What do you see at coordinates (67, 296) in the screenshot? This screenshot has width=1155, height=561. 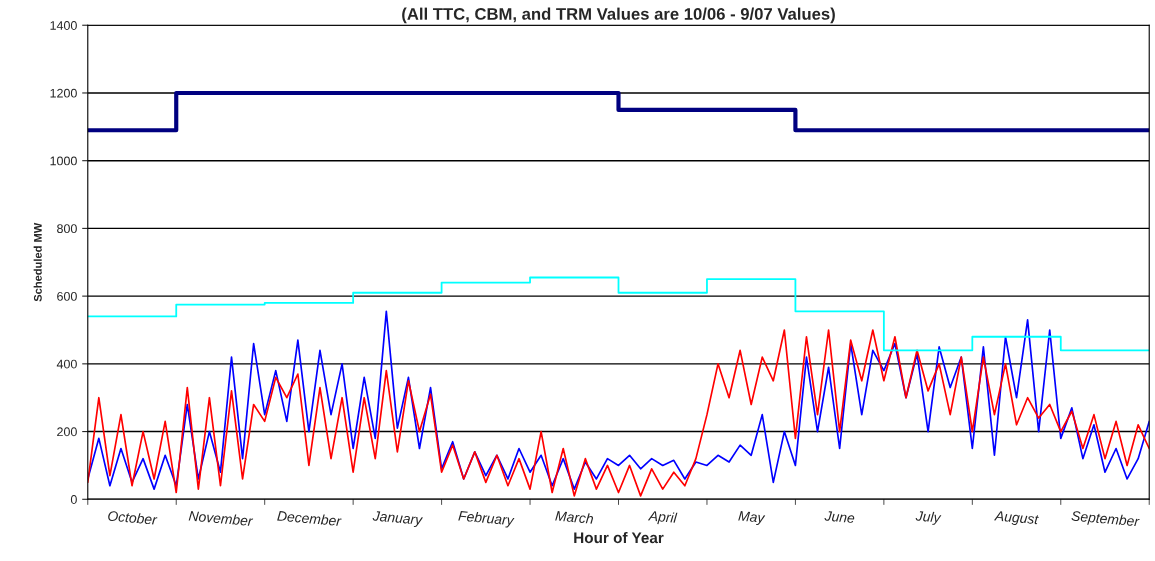 I see `y-tick-label: 600` at bounding box center [67, 296].